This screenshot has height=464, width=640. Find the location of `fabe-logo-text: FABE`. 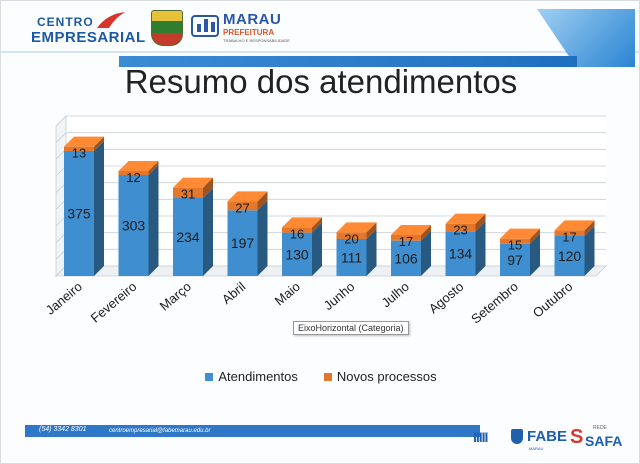

fabe-logo-text: FABE is located at coordinates (547, 436).